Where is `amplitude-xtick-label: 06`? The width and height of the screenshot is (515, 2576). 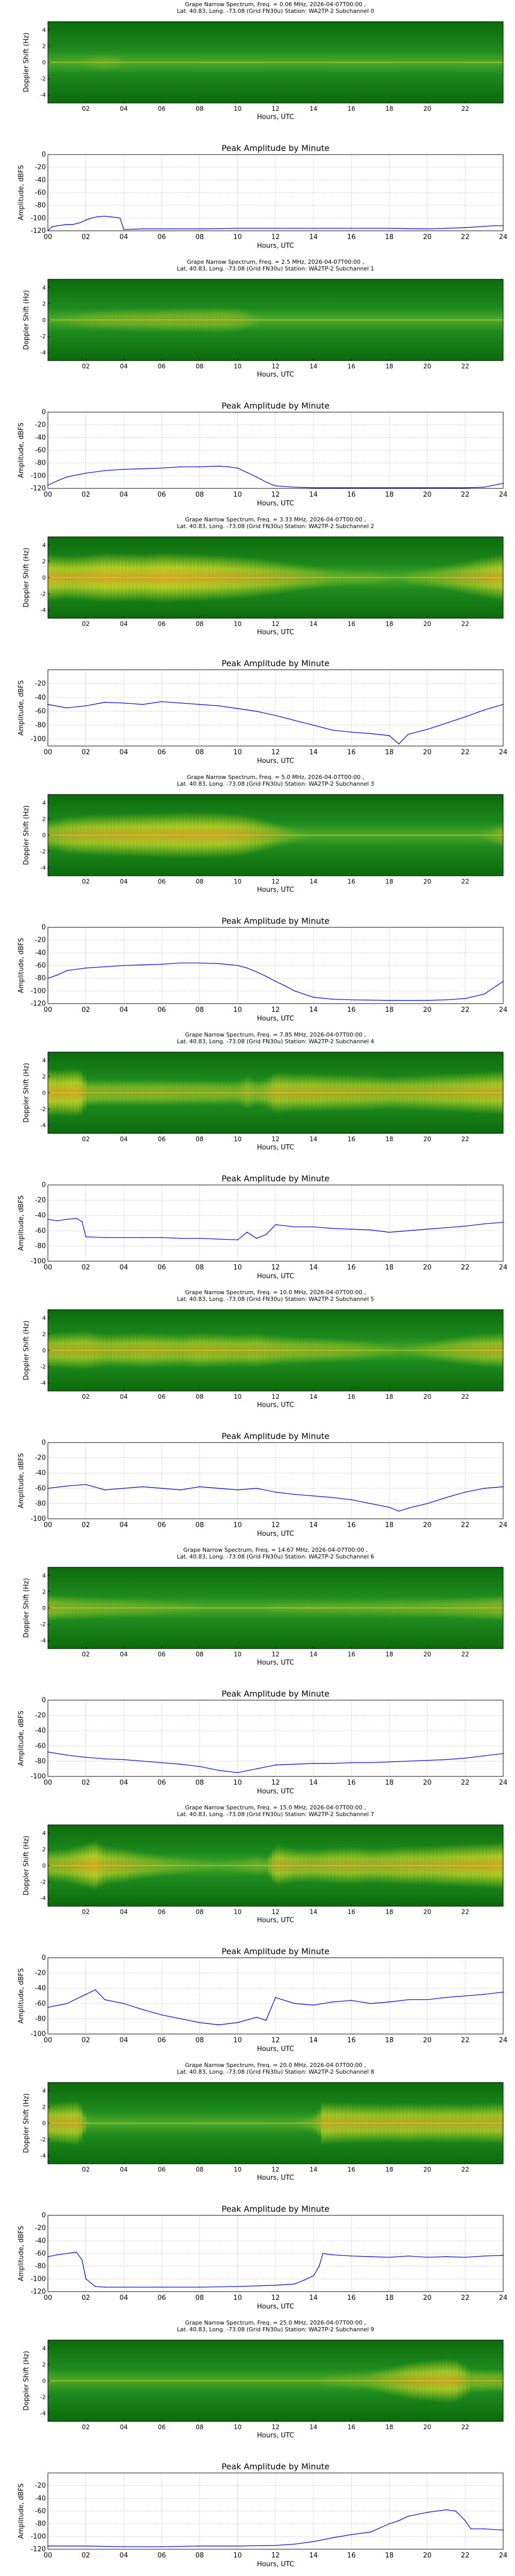
amplitude-xtick-label: 06 is located at coordinates (162, 1525).